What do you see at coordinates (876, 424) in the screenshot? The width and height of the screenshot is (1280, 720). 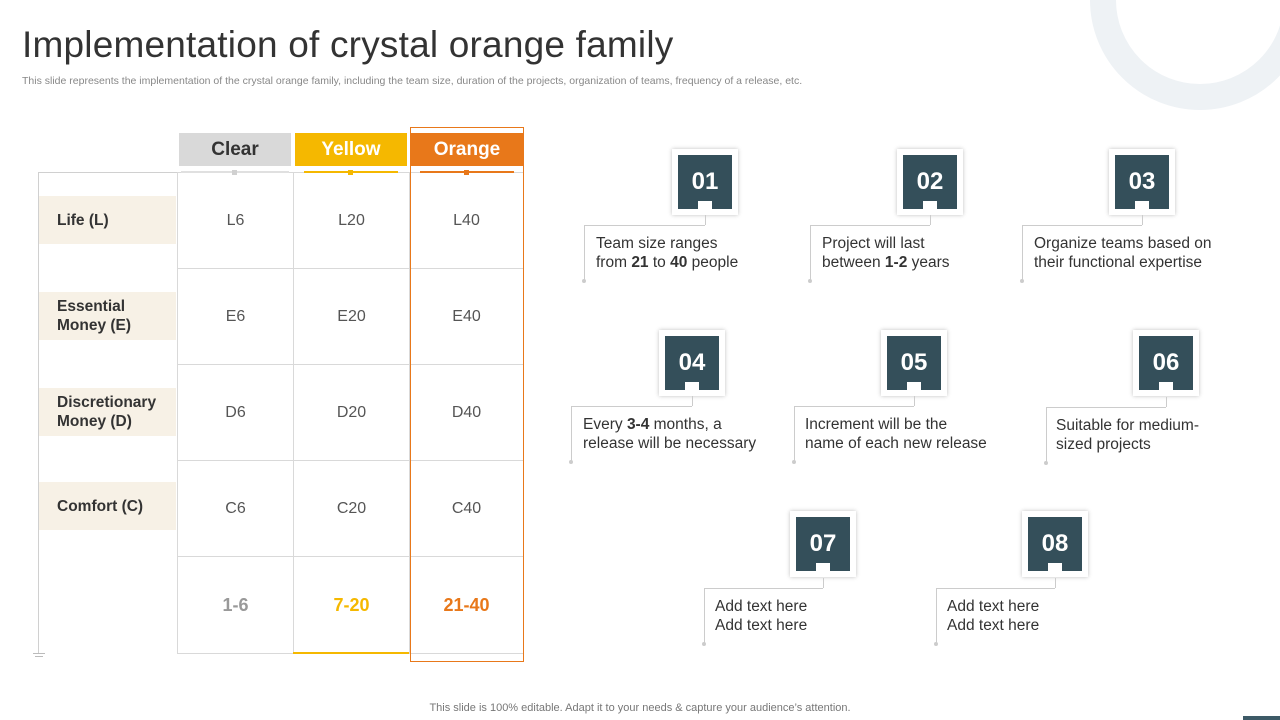 I see `card-text-span: Increment will be the` at bounding box center [876, 424].